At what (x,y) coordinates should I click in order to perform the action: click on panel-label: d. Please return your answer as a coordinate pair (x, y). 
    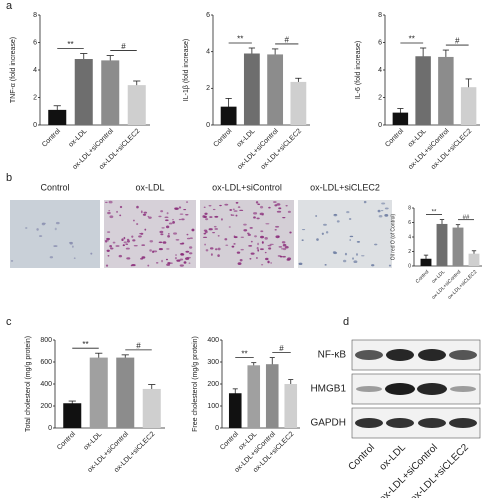
    Looking at the image, I should click on (346, 322).